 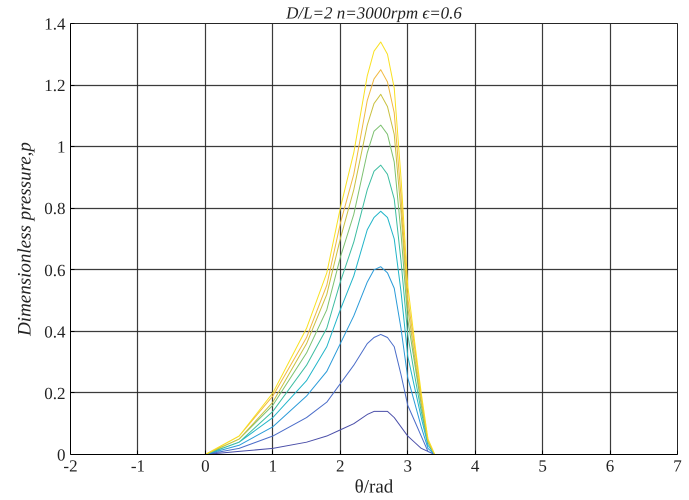 What do you see at coordinates (374, 487) in the screenshot?
I see `x-axis-title: θ/rad` at bounding box center [374, 487].